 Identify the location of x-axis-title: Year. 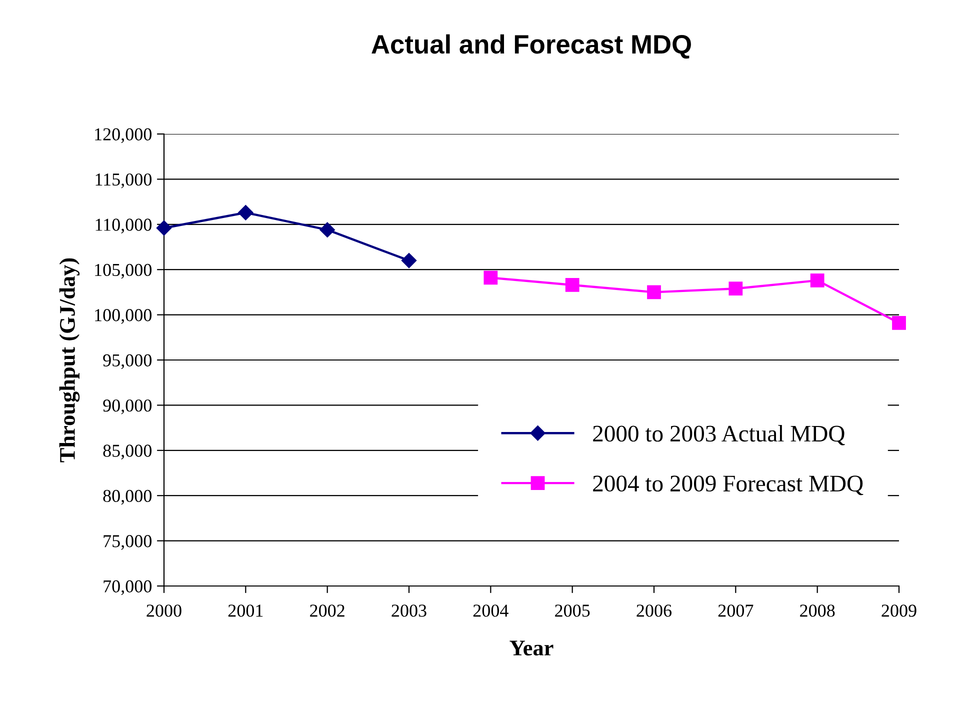
(532, 648).